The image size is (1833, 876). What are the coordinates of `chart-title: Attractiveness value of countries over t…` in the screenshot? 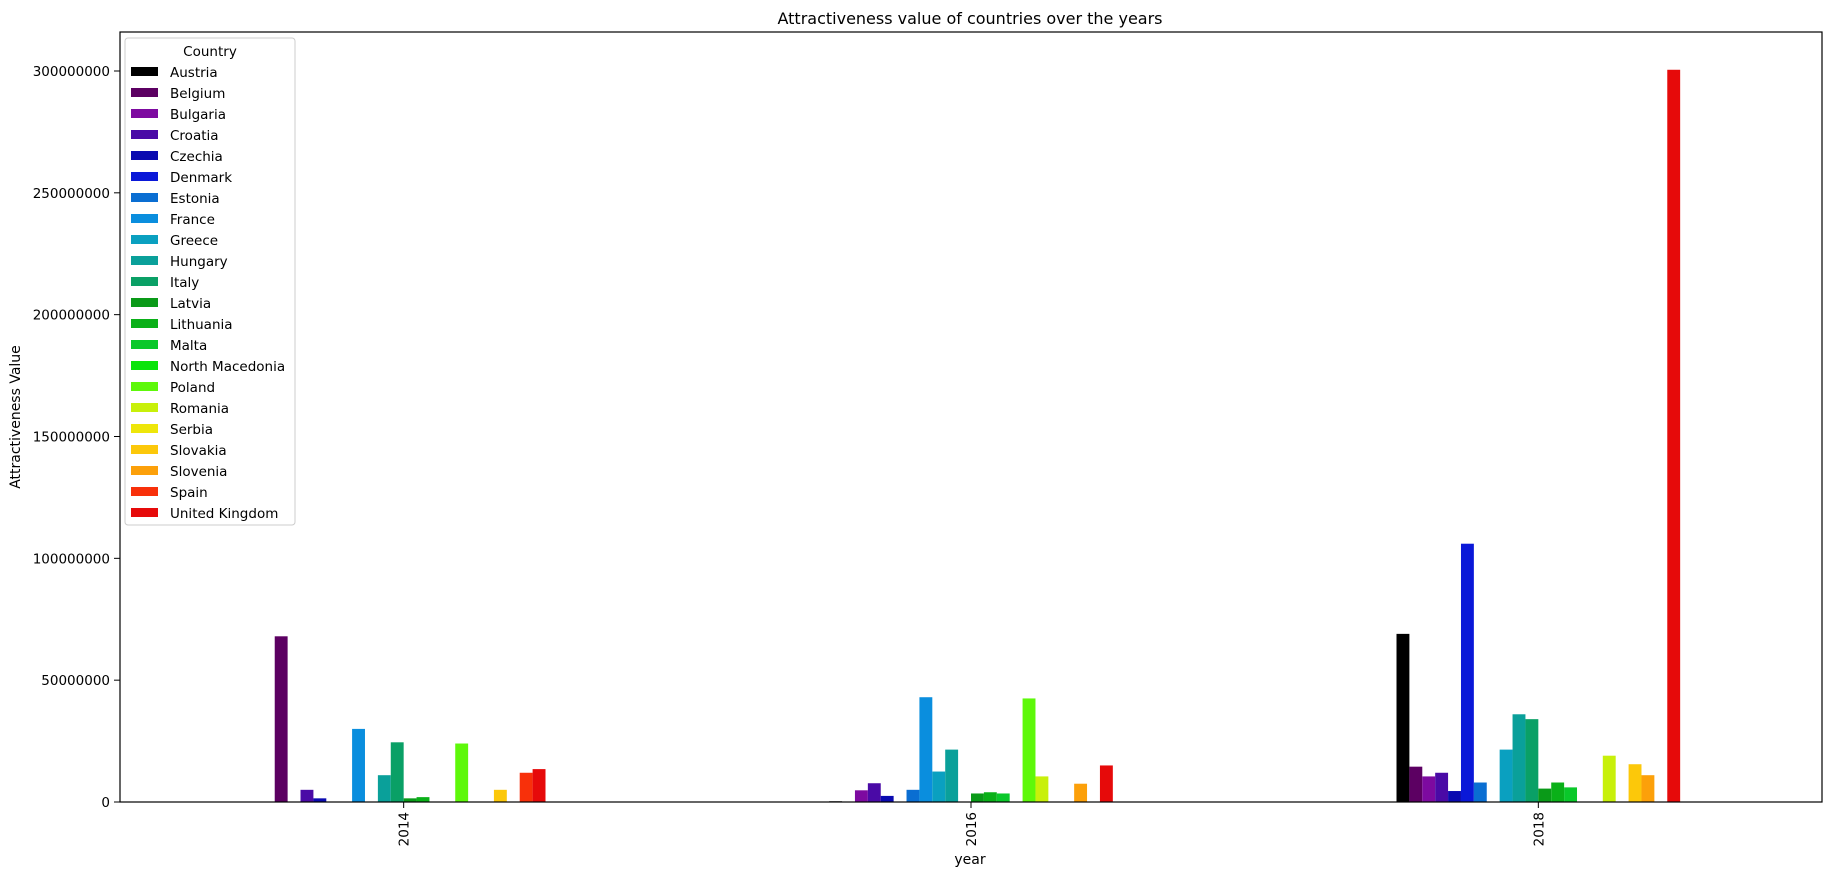 It's located at (969, 18).